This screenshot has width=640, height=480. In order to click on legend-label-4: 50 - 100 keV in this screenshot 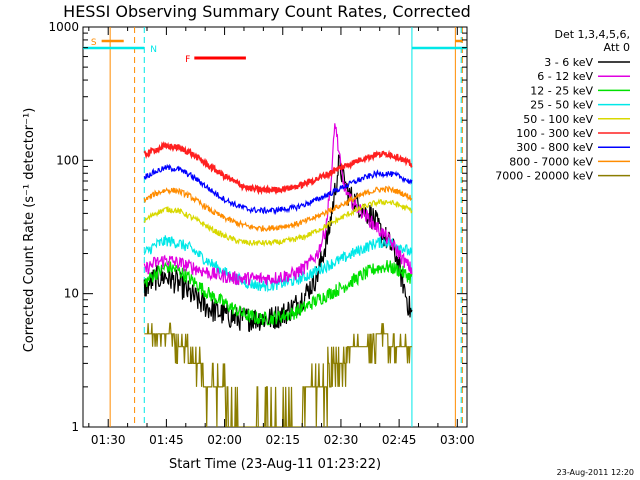, I will do `click(558, 119)`.